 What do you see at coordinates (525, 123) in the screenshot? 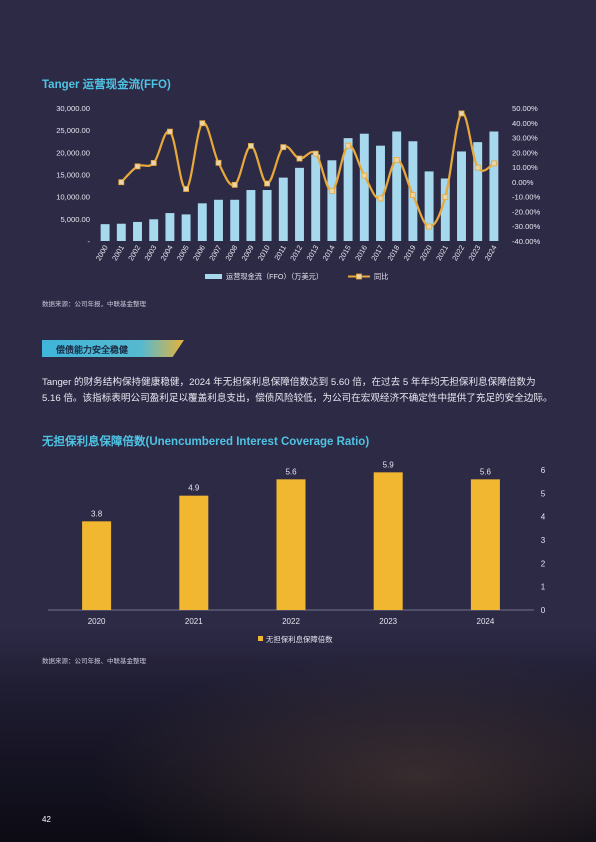
I see `y-right-tick-label: 40.00%` at bounding box center [525, 123].